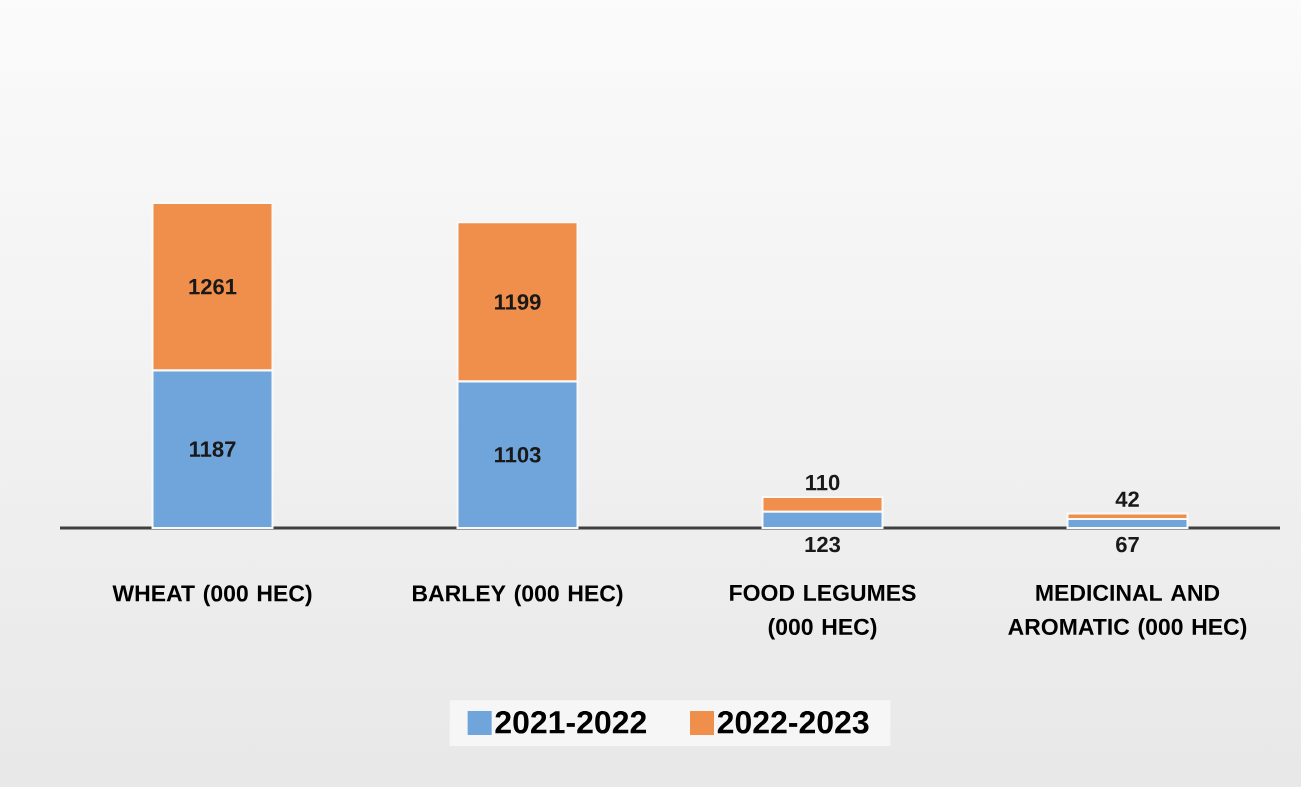 Image resolution: width=1301 pixels, height=787 pixels. I want to click on data-label: 1261, so click(213, 286).